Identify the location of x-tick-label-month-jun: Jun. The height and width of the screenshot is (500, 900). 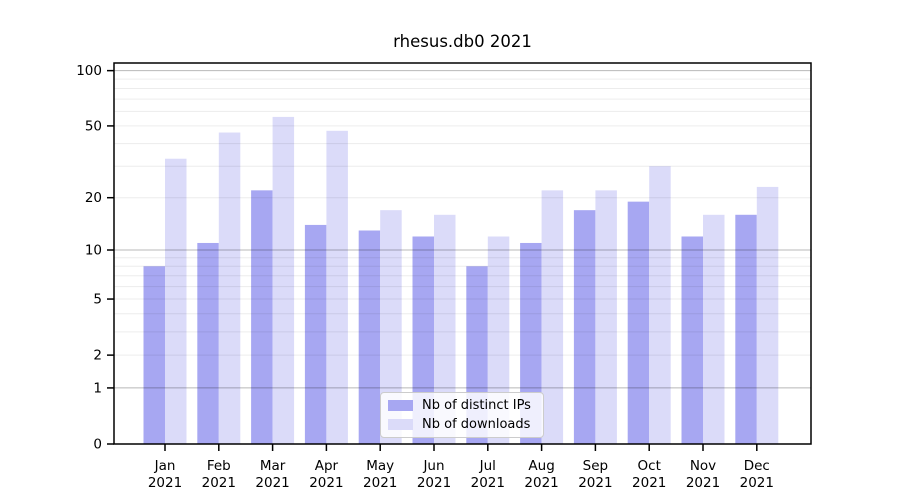
(433, 466).